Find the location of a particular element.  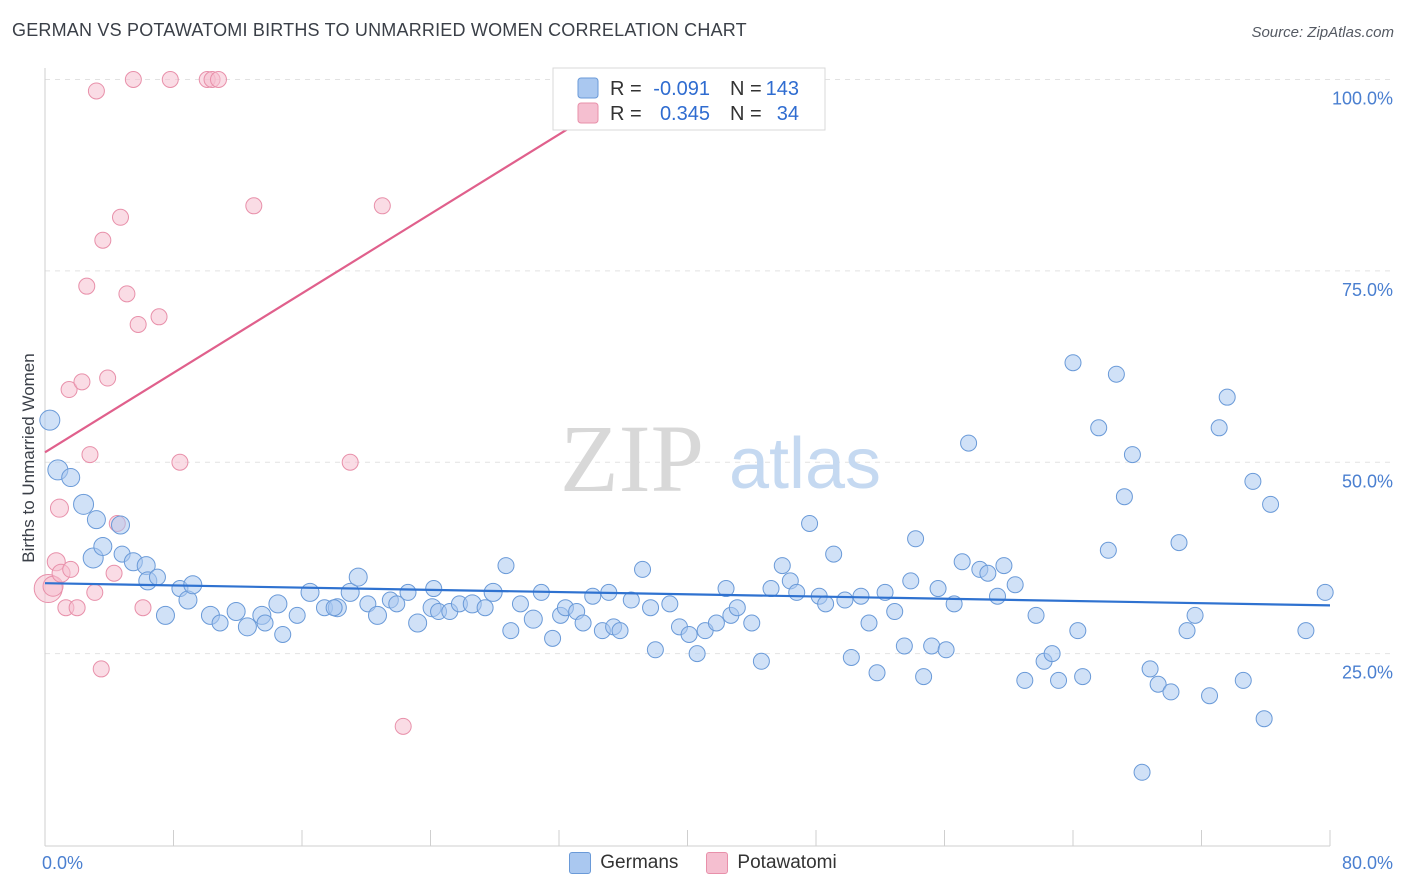

german-n-label: N = is located at coordinates (746, 89).